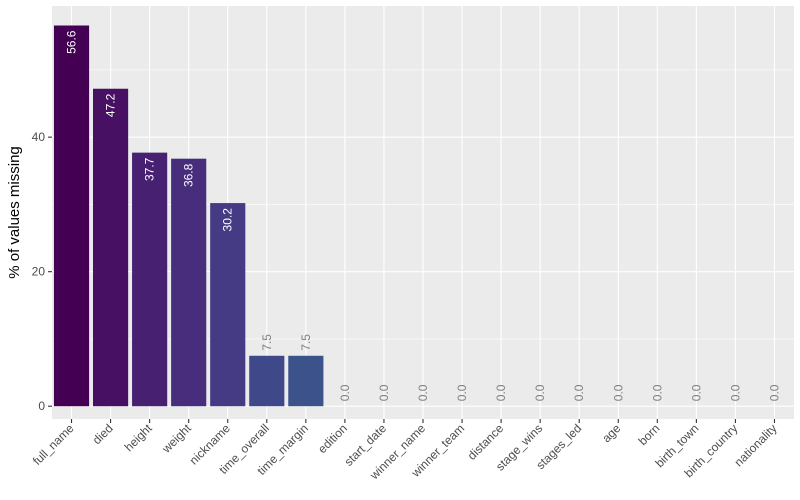 This screenshot has height=500, width=800. Describe the element at coordinates (332, 438) in the screenshot. I see `x-tick-label: edition` at that location.